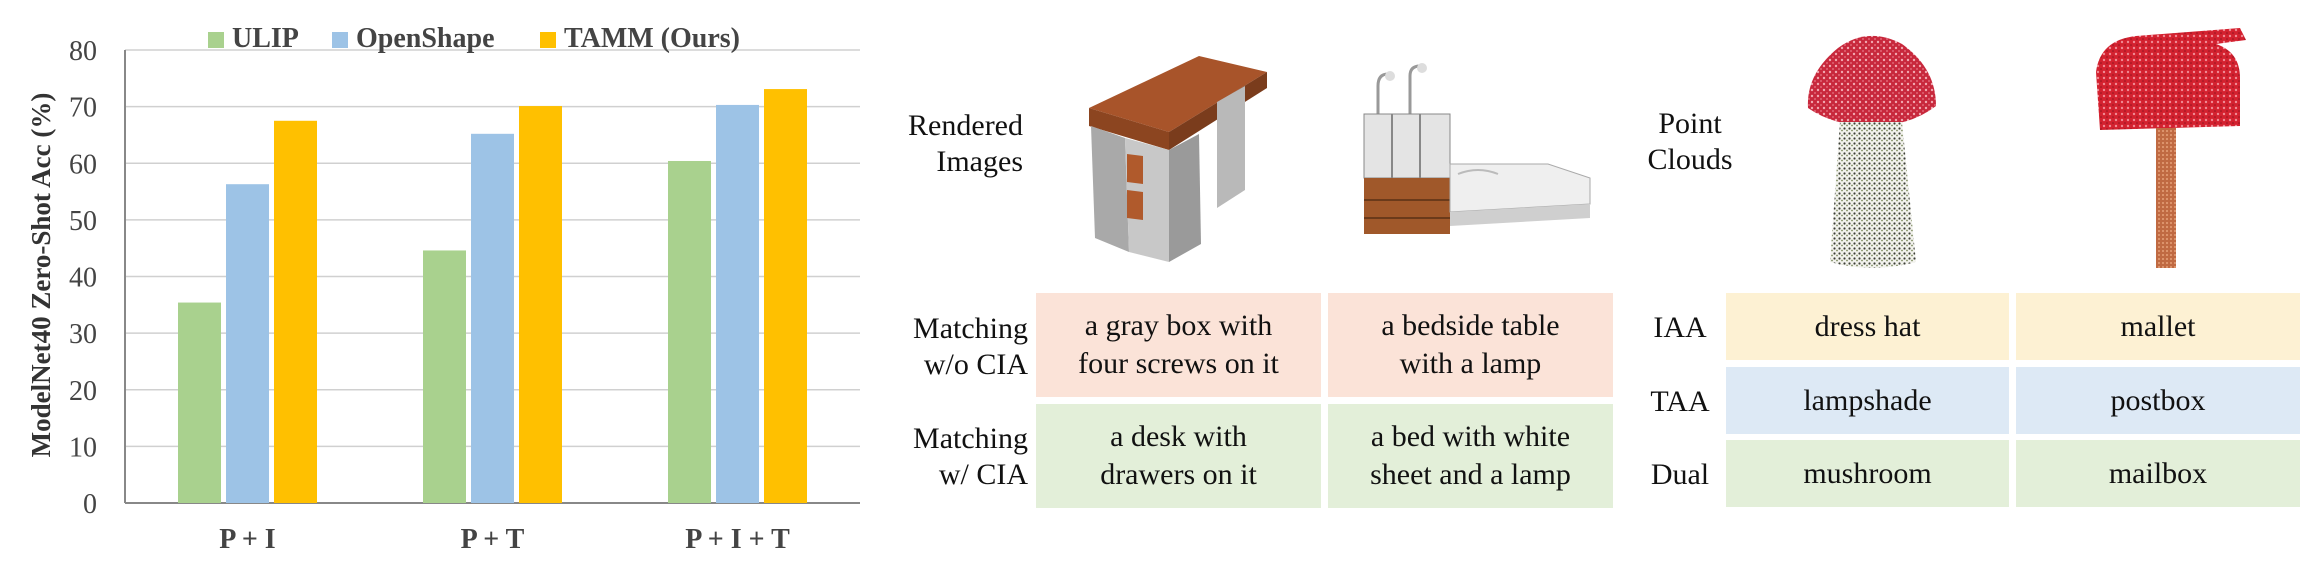 Image resolution: width=2305 pixels, height=568 pixels. What do you see at coordinates (1178, 159) in the screenshot?
I see `desk-render-image` at bounding box center [1178, 159].